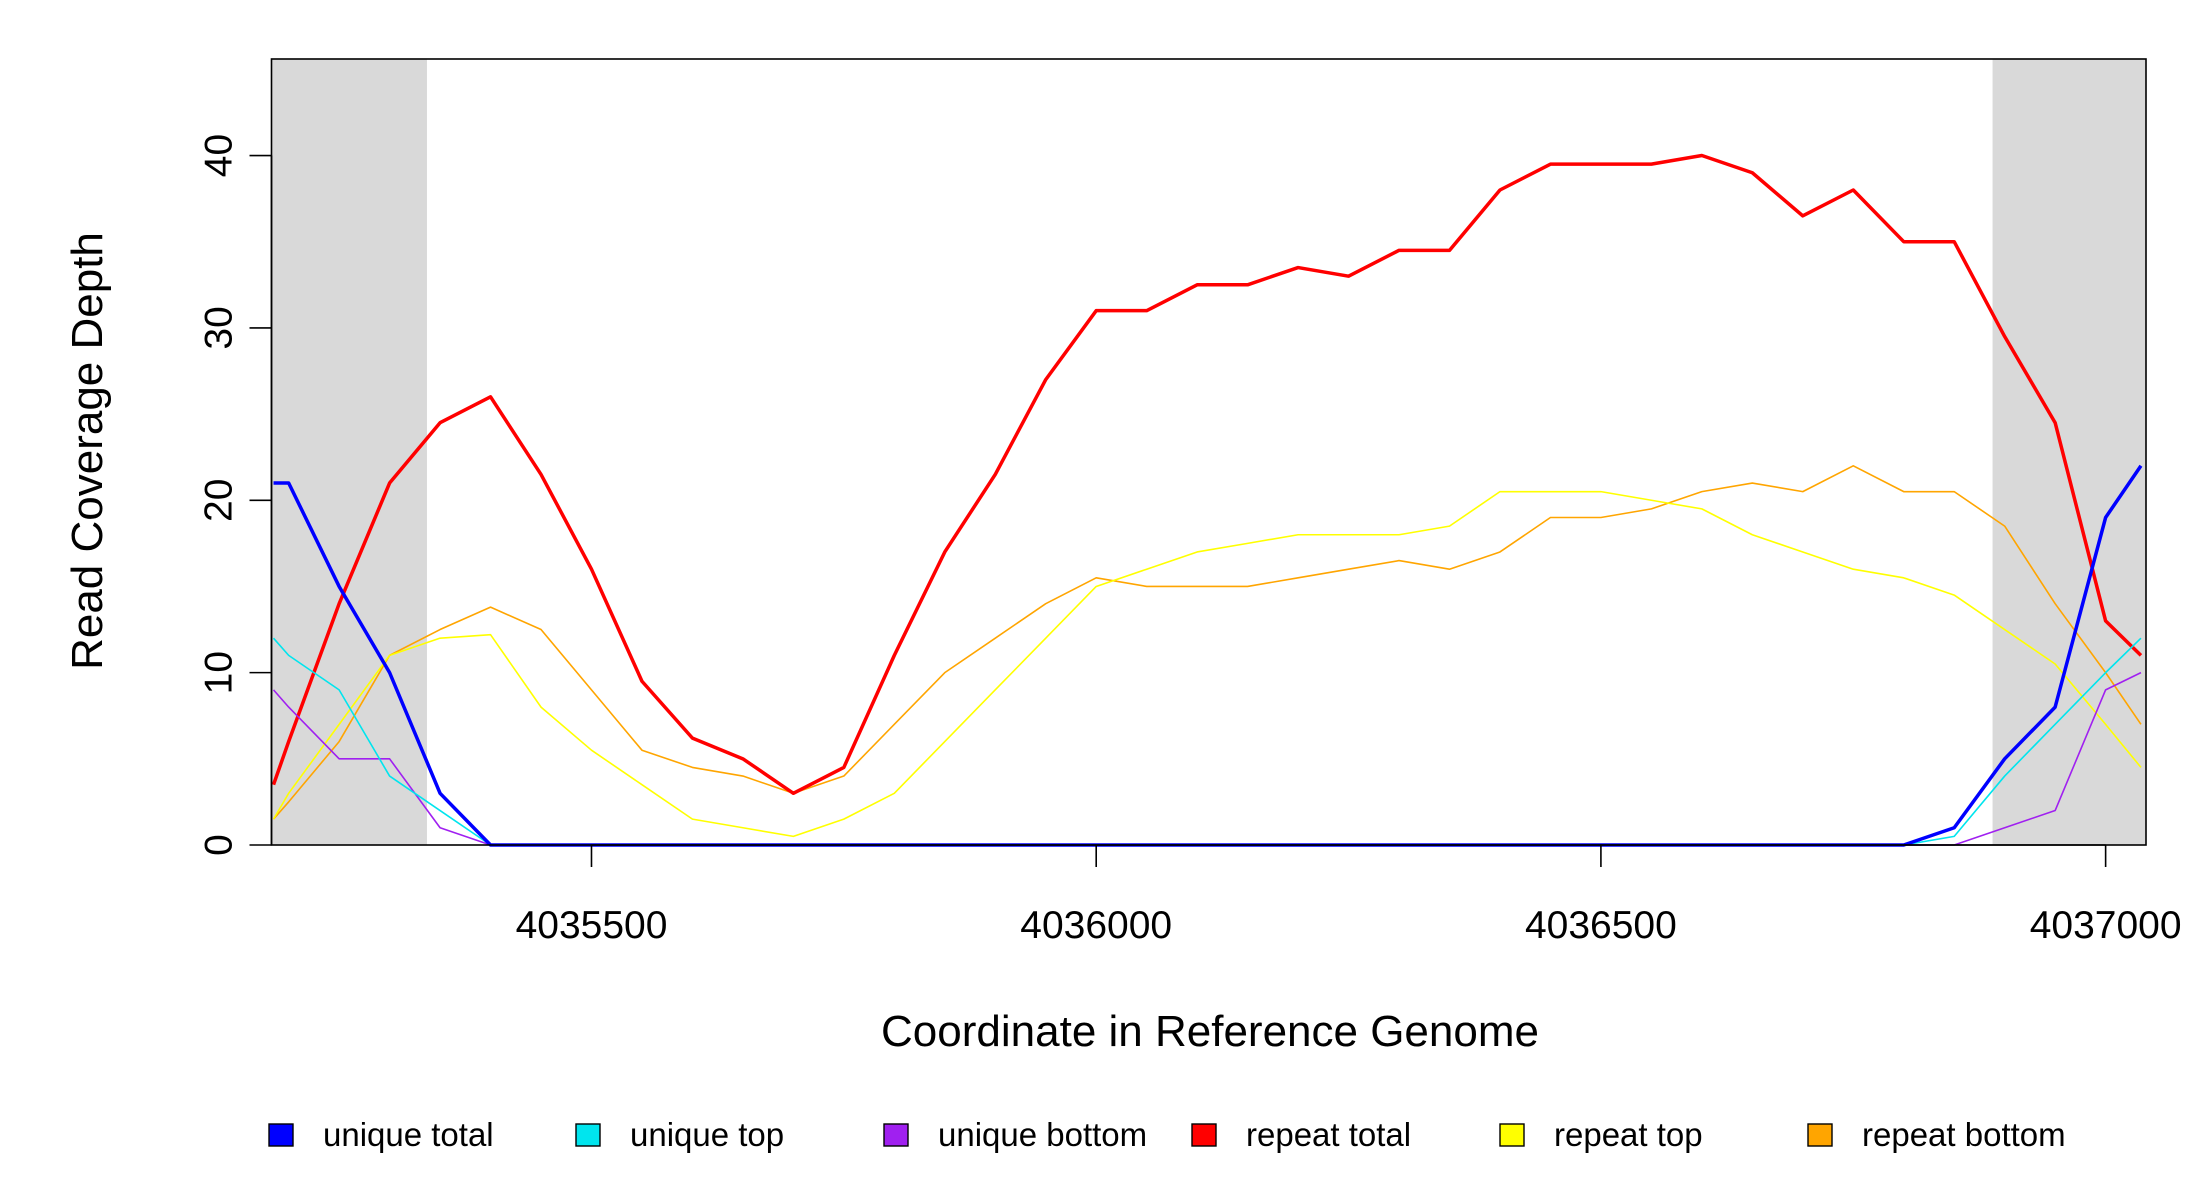 The image size is (2200, 1200). I want to click on y-tick-label: 10, so click(219, 672).